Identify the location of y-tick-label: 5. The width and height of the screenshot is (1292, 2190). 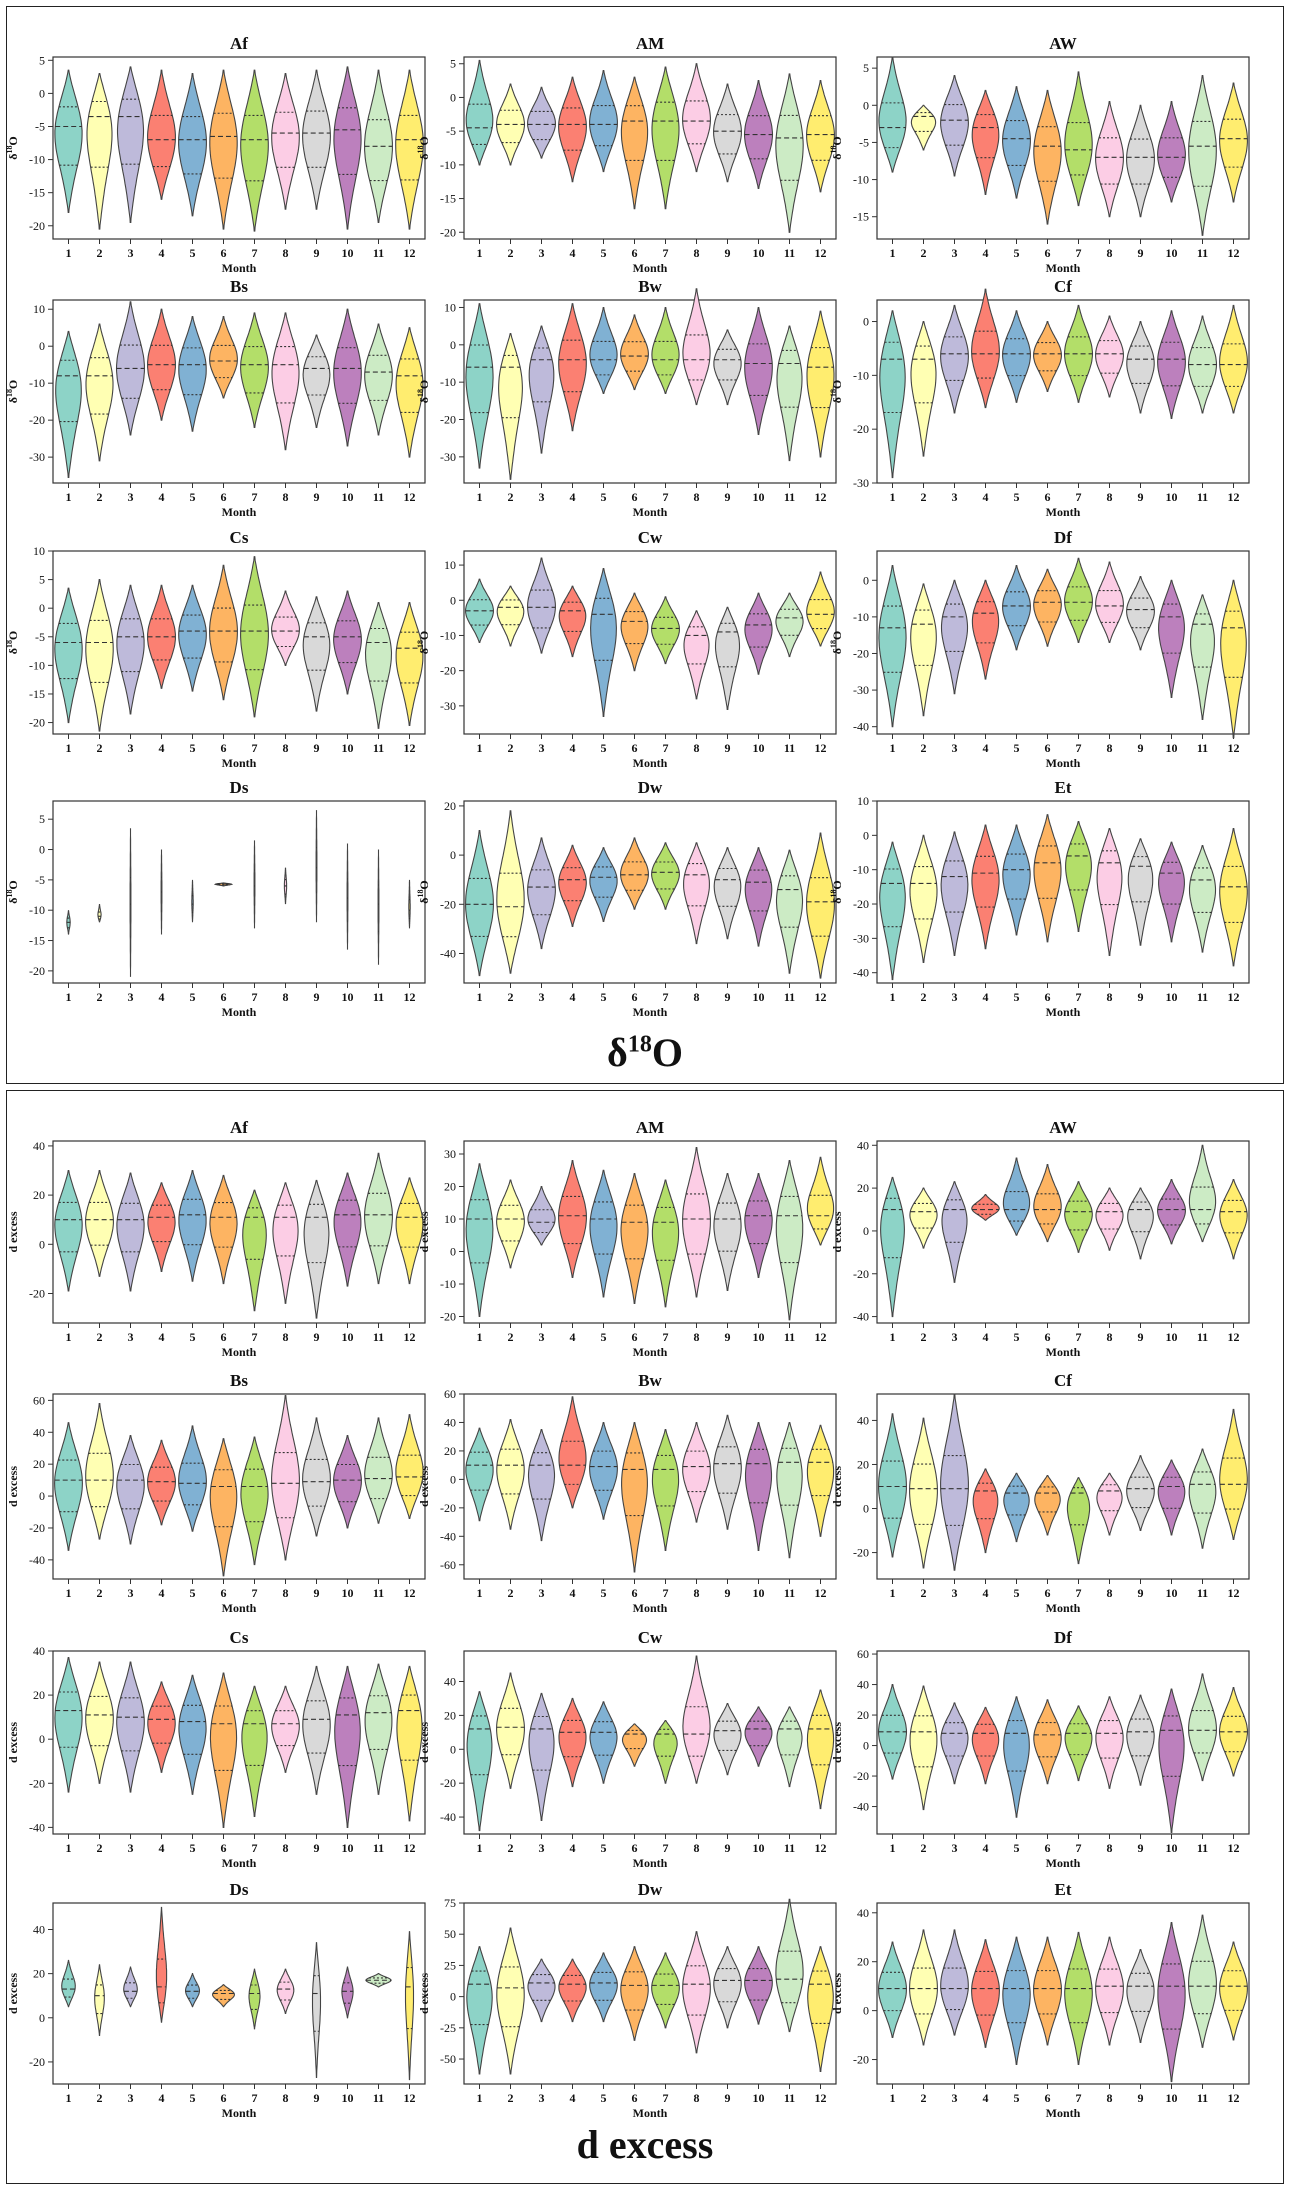
(453, 64).